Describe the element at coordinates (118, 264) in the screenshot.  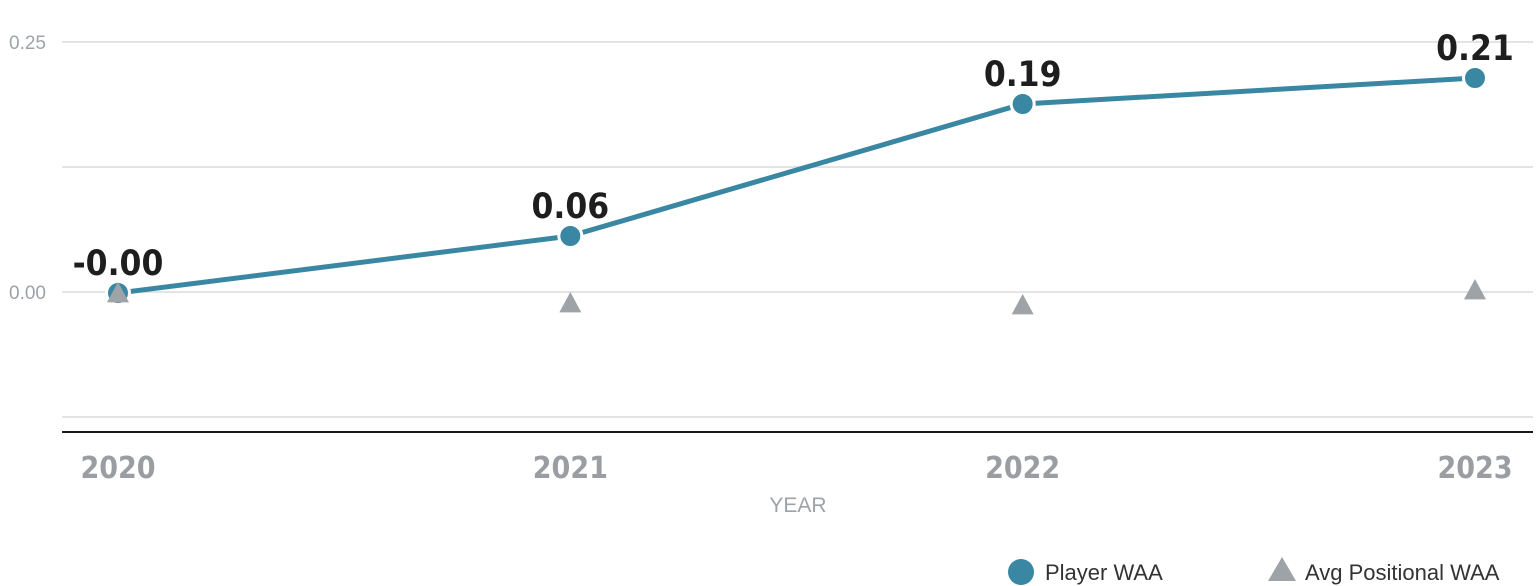
I see `player-waa-data-label: -0.00` at that location.